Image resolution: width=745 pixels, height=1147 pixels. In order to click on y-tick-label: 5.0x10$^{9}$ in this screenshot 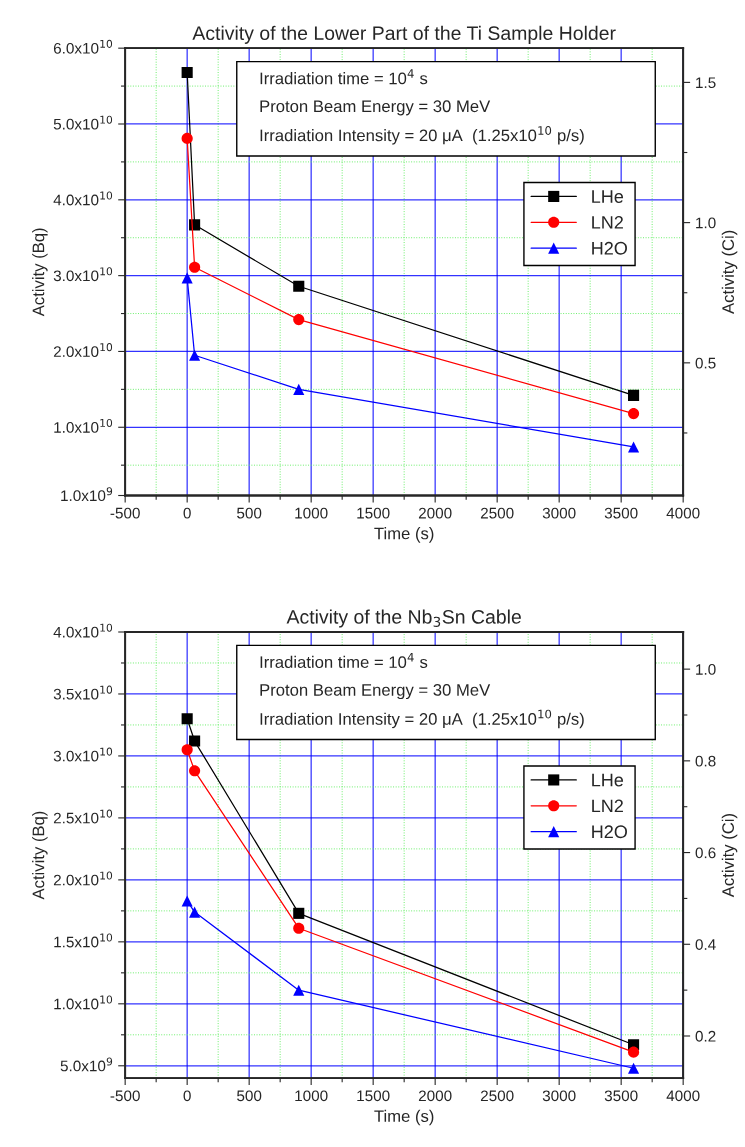, I will do `click(86, 1064)`.